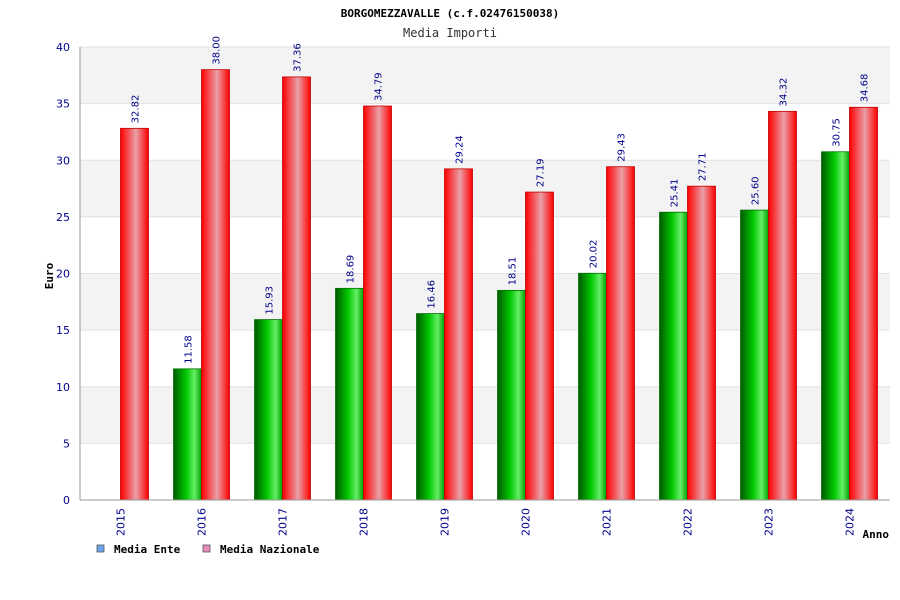 Image resolution: width=900 pixels, height=600 pixels. I want to click on bar-media-ente-2016, so click(187, 434).